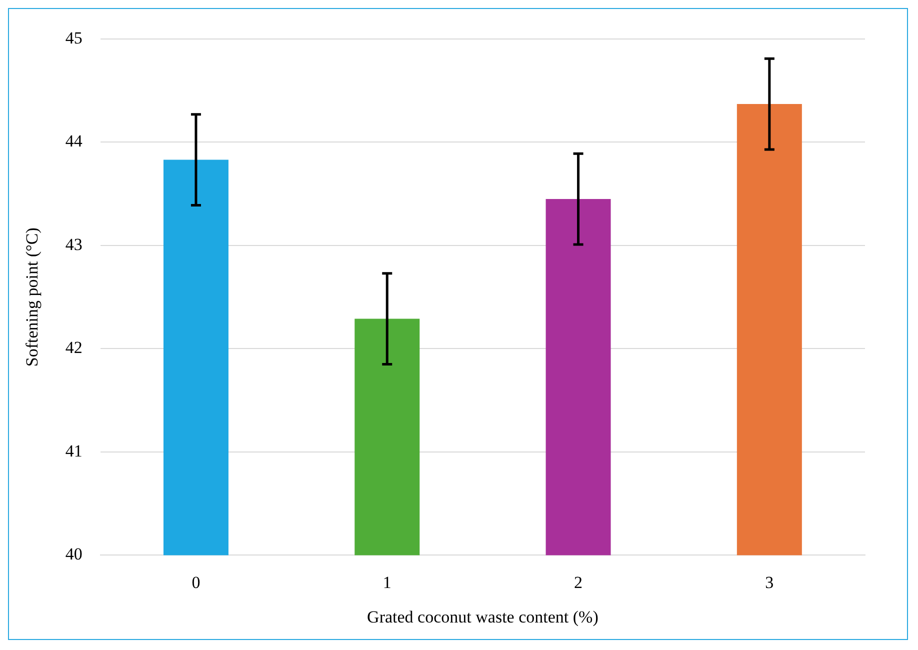 The width and height of the screenshot is (918, 650). Describe the element at coordinates (73, 450) in the screenshot. I see `y-tick-label: 41` at that location.